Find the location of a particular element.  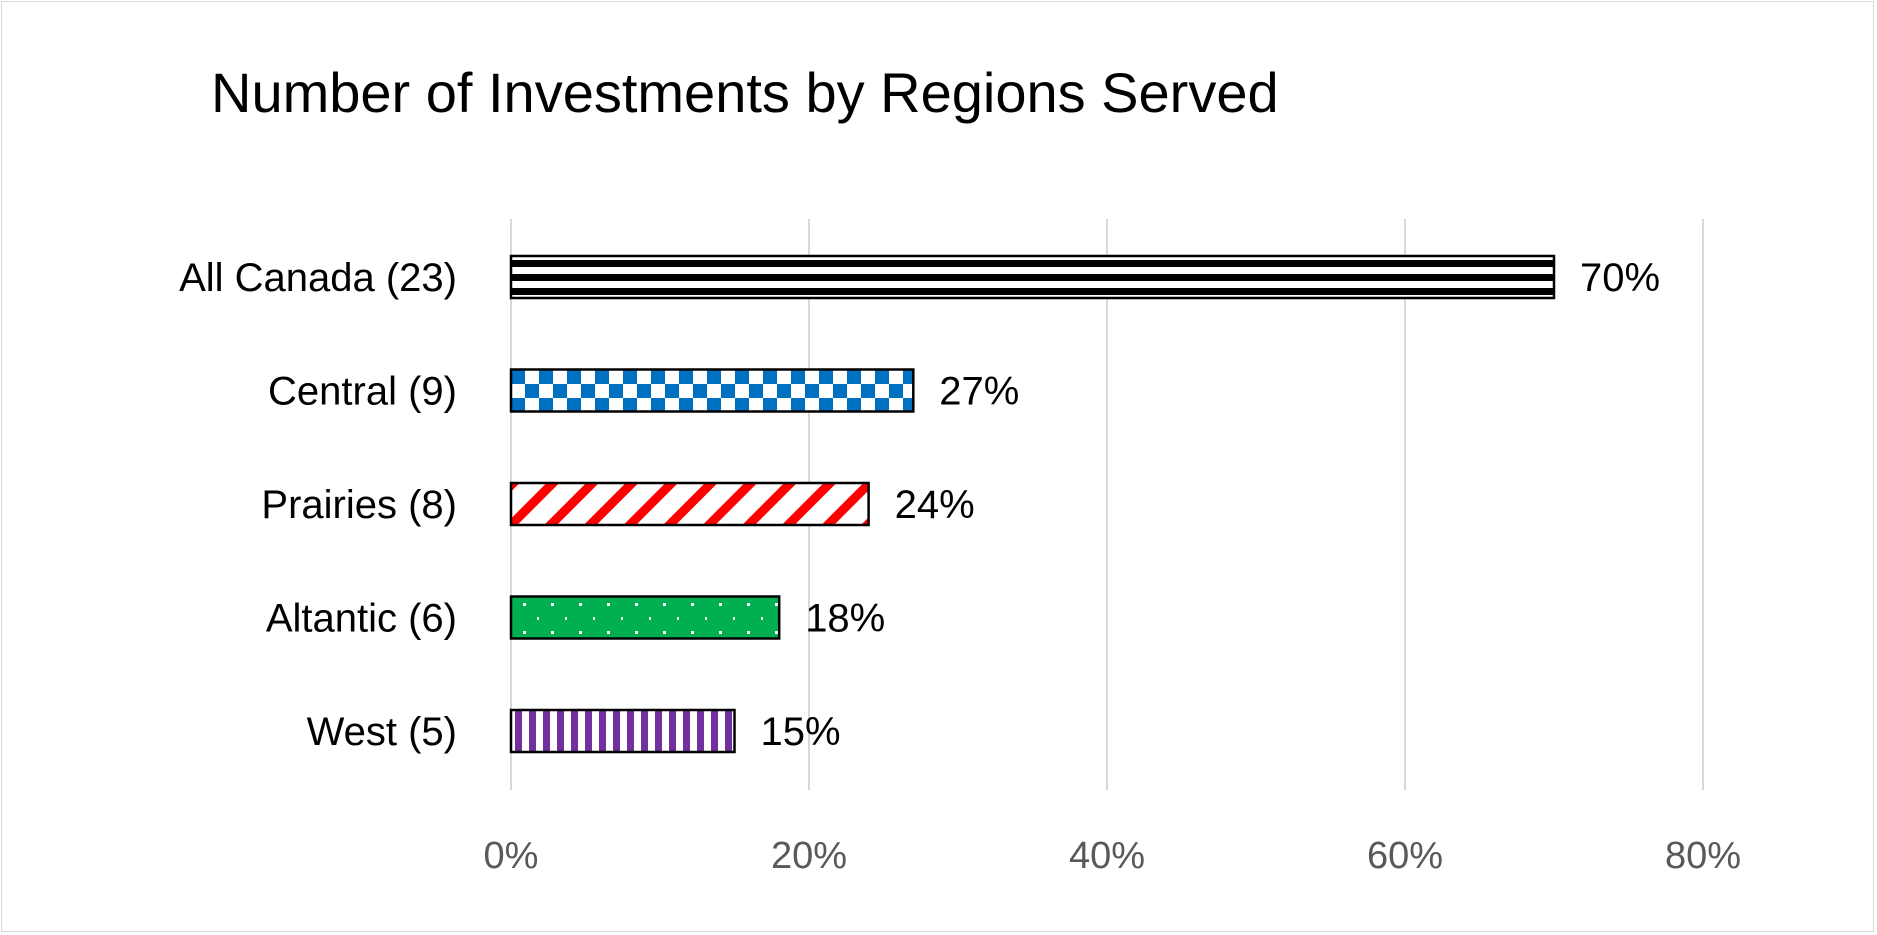

x-tick-label: 40% is located at coordinates (1107, 856).